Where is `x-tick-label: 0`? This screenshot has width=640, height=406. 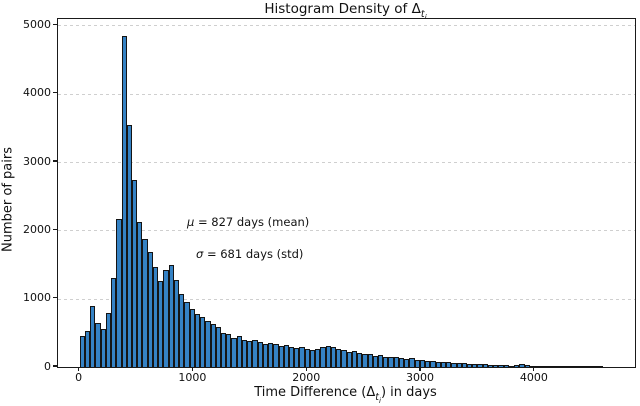
x-tick-label: 0 is located at coordinates (79, 377).